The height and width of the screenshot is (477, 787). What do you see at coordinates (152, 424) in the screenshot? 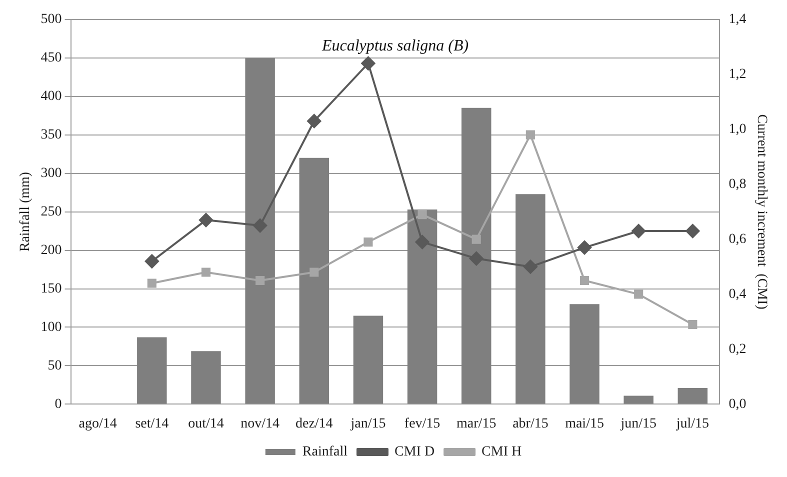
I see `x-tick-label: set/14` at bounding box center [152, 424].